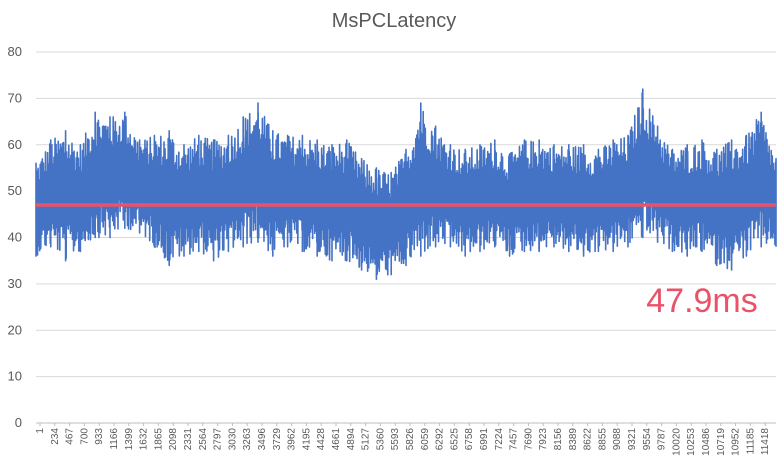 Image resolution: width=783 pixels, height=466 pixels. I want to click on x-tick-label: 6059, so click(425, 439).